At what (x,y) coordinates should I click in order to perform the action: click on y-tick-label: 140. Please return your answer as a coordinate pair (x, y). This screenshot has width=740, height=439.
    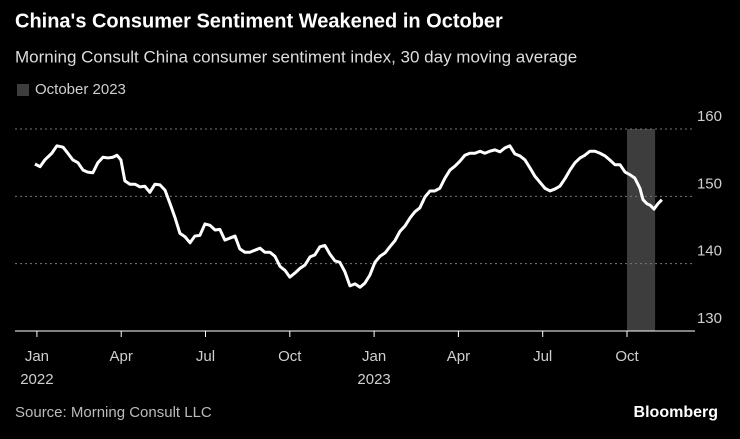
    Looking at the image, I should click on (709, 251).